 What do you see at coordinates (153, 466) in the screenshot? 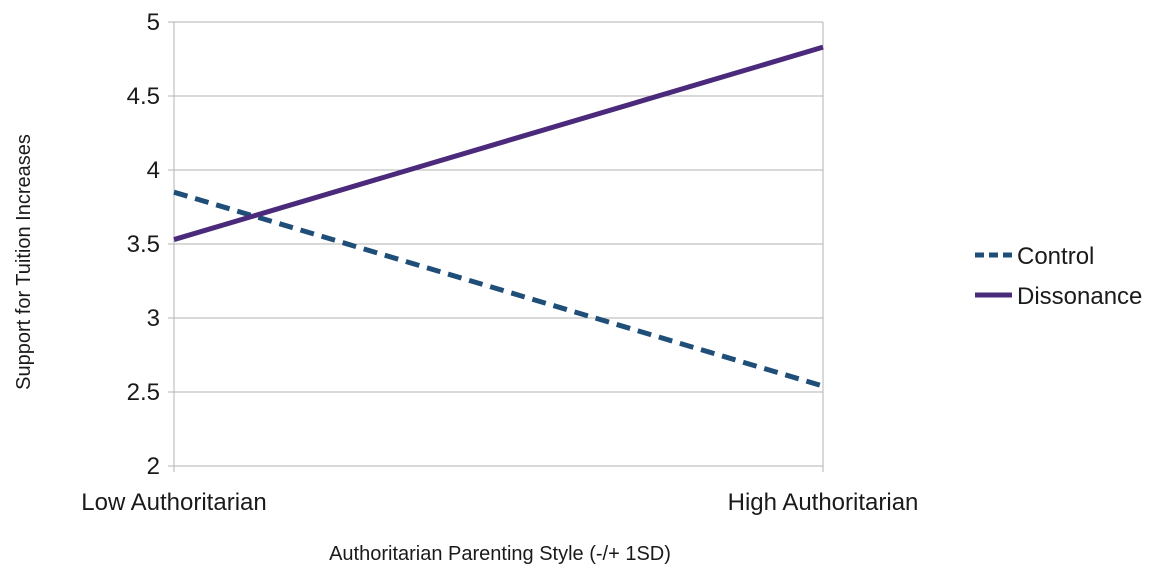
I see `y-tick-label: 2` at bounding box center [153, 466].